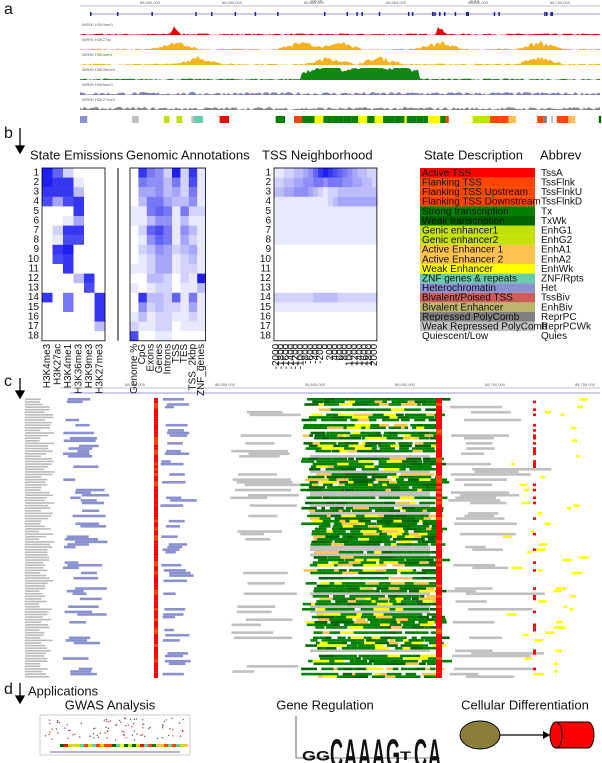 The image size is (602, 763). What do you see at coordinates (480, 735) in the screenshot?
I see `cell-undifferentiated` at bounding box center [480, 735].